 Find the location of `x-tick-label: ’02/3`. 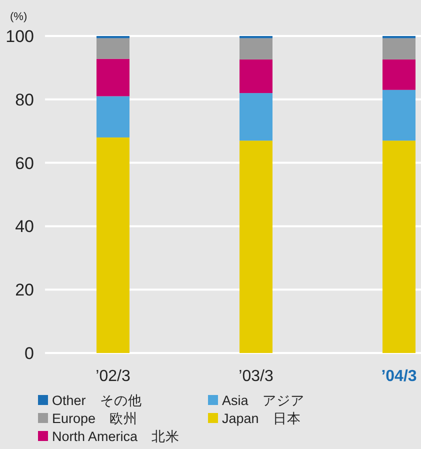

x-tick-label: ’02/3 is located at coordinates (113, 376).